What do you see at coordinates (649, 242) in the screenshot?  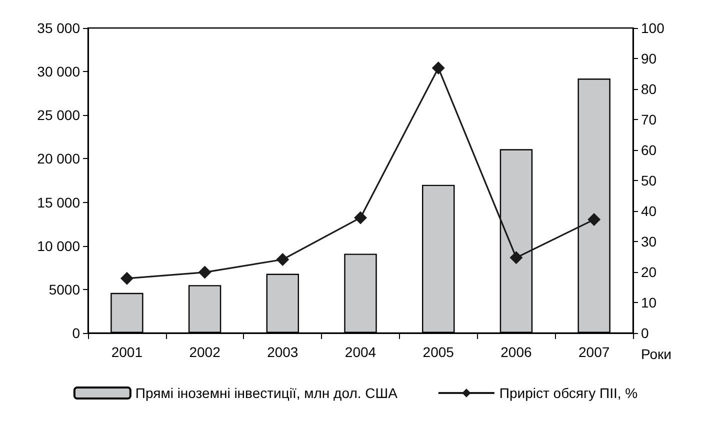 I see `y2-tick-label: 30` at bounding box center [649, 242].